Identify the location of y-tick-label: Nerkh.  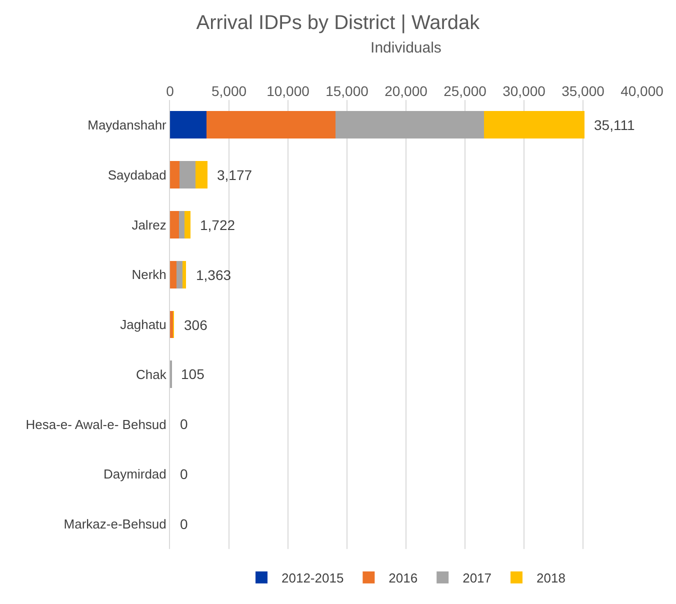
(149, 274).